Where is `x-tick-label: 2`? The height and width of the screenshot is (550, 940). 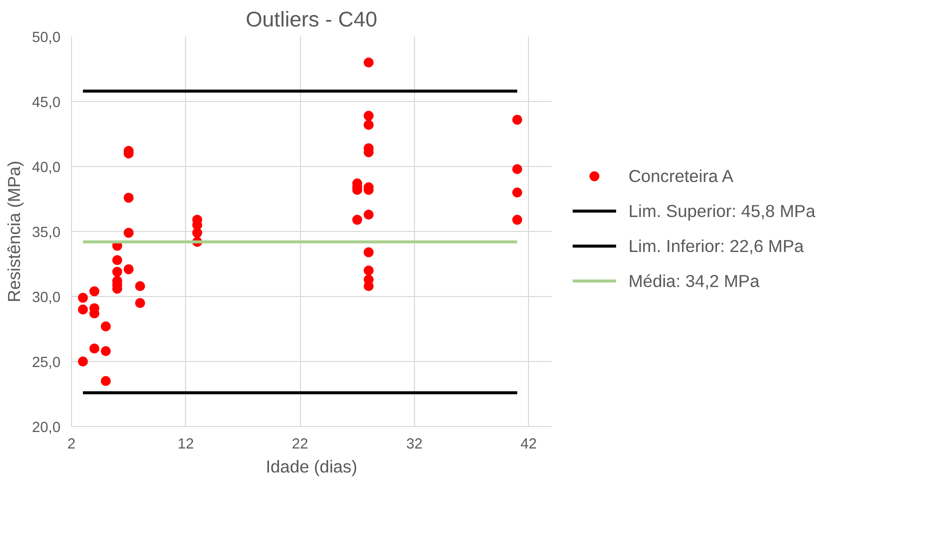 x-tick-label: 2 is located at coordinates (71, 444).